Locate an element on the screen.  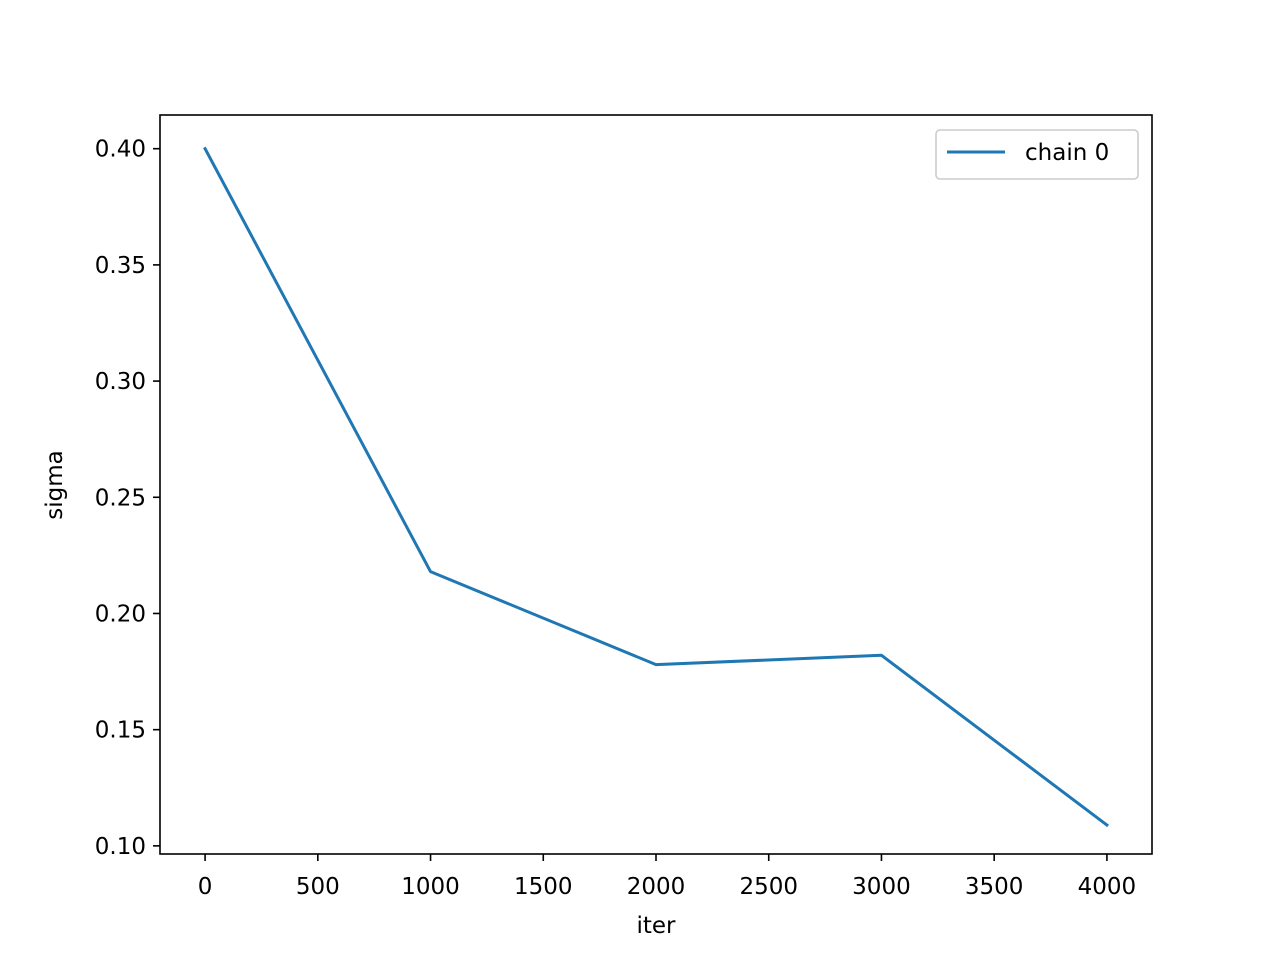
x-tick-label: 0 is located at coordinates (205, 887).